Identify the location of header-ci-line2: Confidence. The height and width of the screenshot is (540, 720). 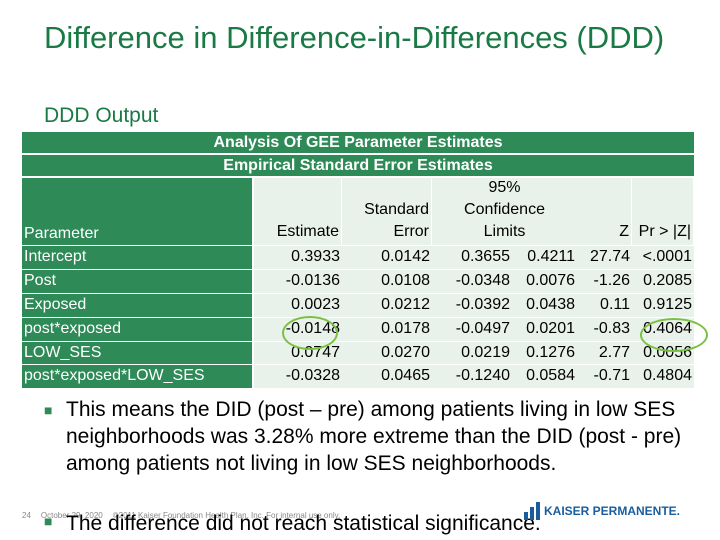
(504, 209).